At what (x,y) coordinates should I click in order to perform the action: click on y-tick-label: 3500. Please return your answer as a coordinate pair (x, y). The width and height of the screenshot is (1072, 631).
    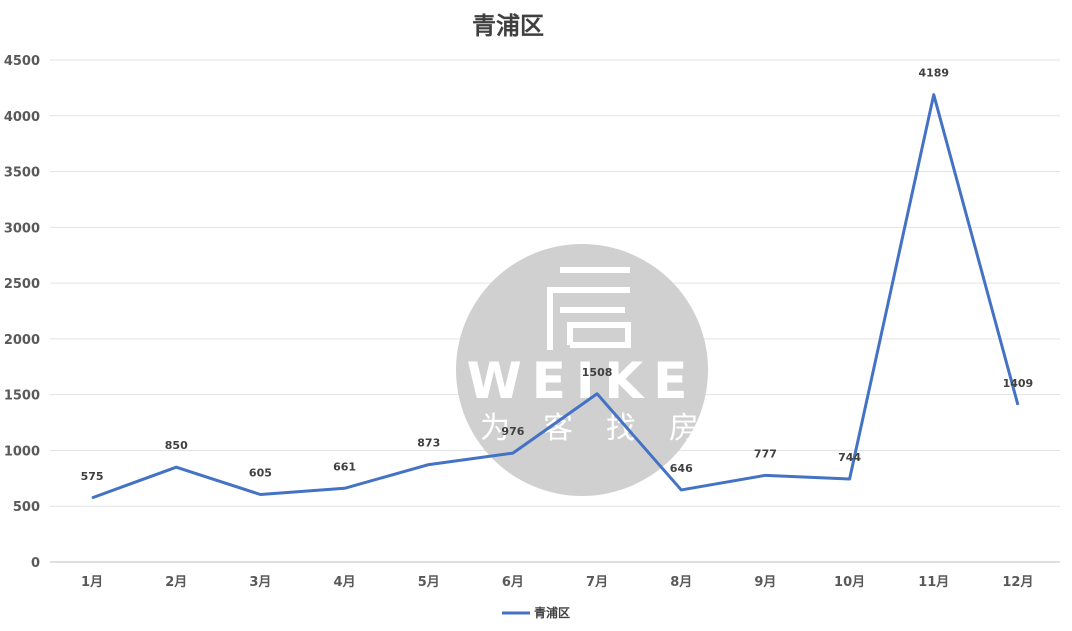
    Looking at the image, I should click on (22, 173).